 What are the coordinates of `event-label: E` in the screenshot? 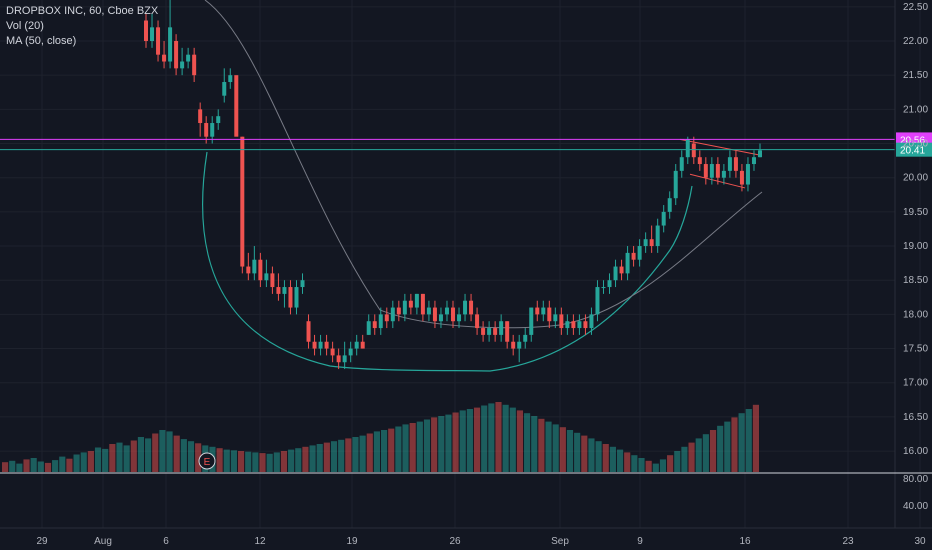 It's located at (207, 462).